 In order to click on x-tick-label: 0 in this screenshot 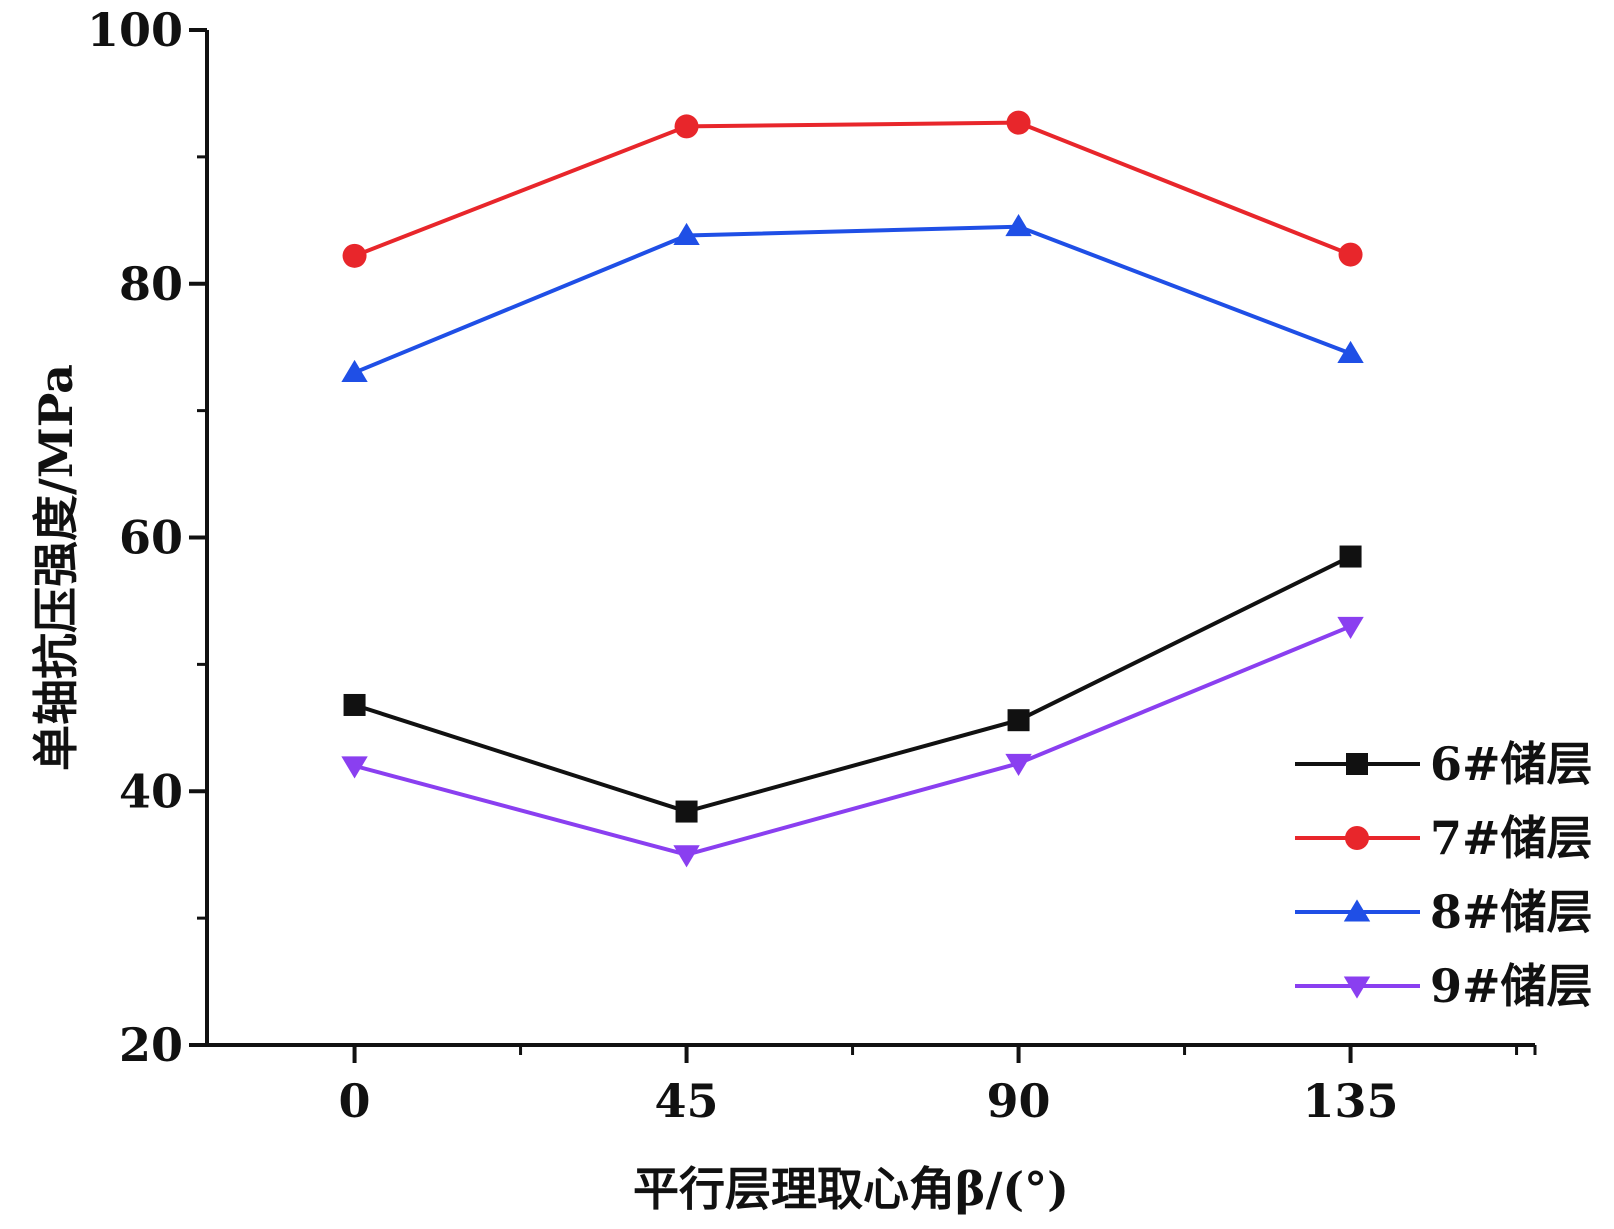, I will do `click(355, 1101)`.